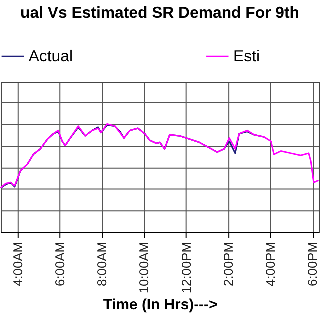 This screenshot has height=320, width=320. What do you see at coordinates (60, 264) in the screenshot?
I see `x-tick-label: 6:00AM` at bounding box center [60, 264].